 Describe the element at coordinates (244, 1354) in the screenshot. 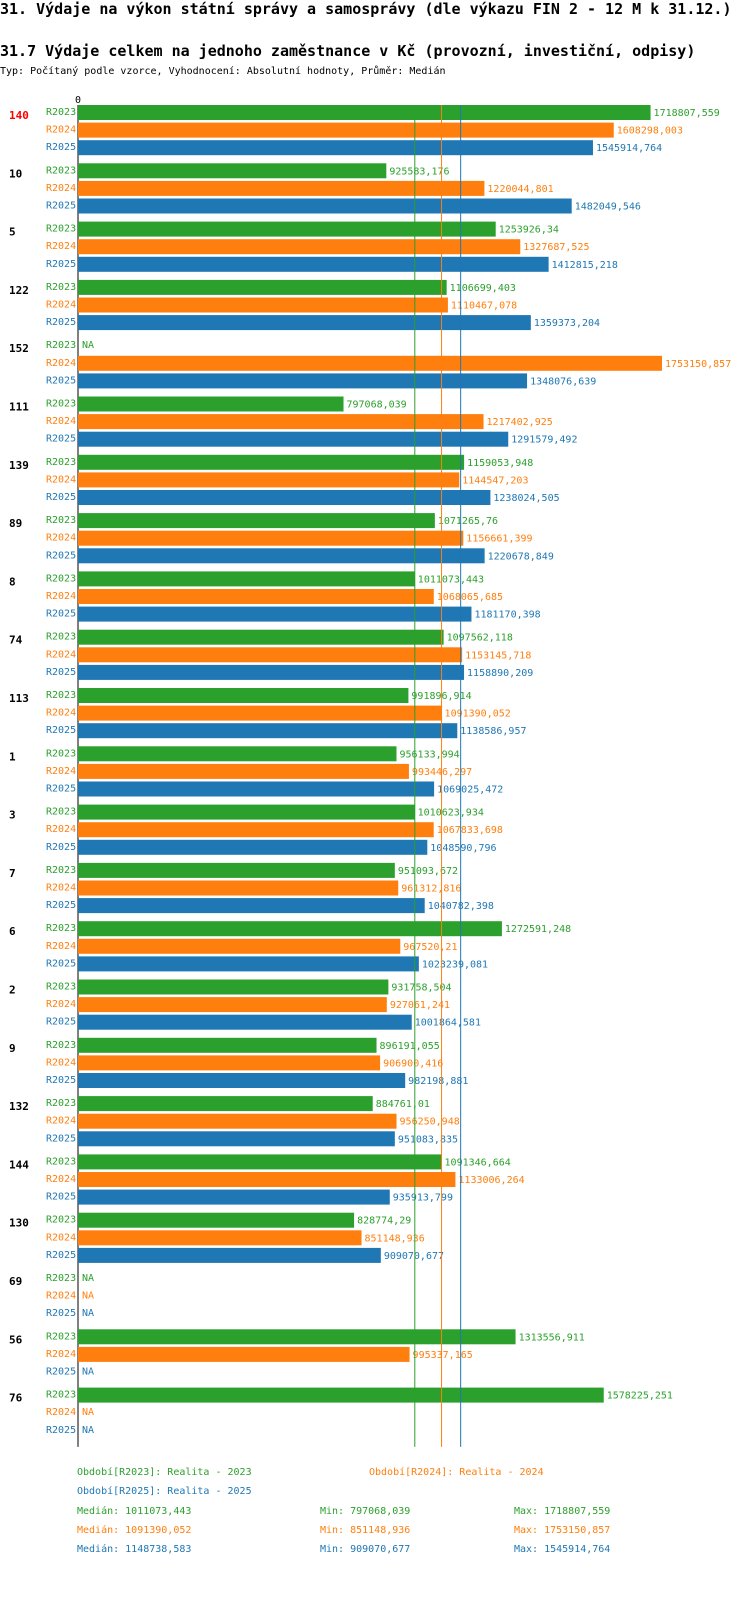

I see `bar-56-R2024` at that location.